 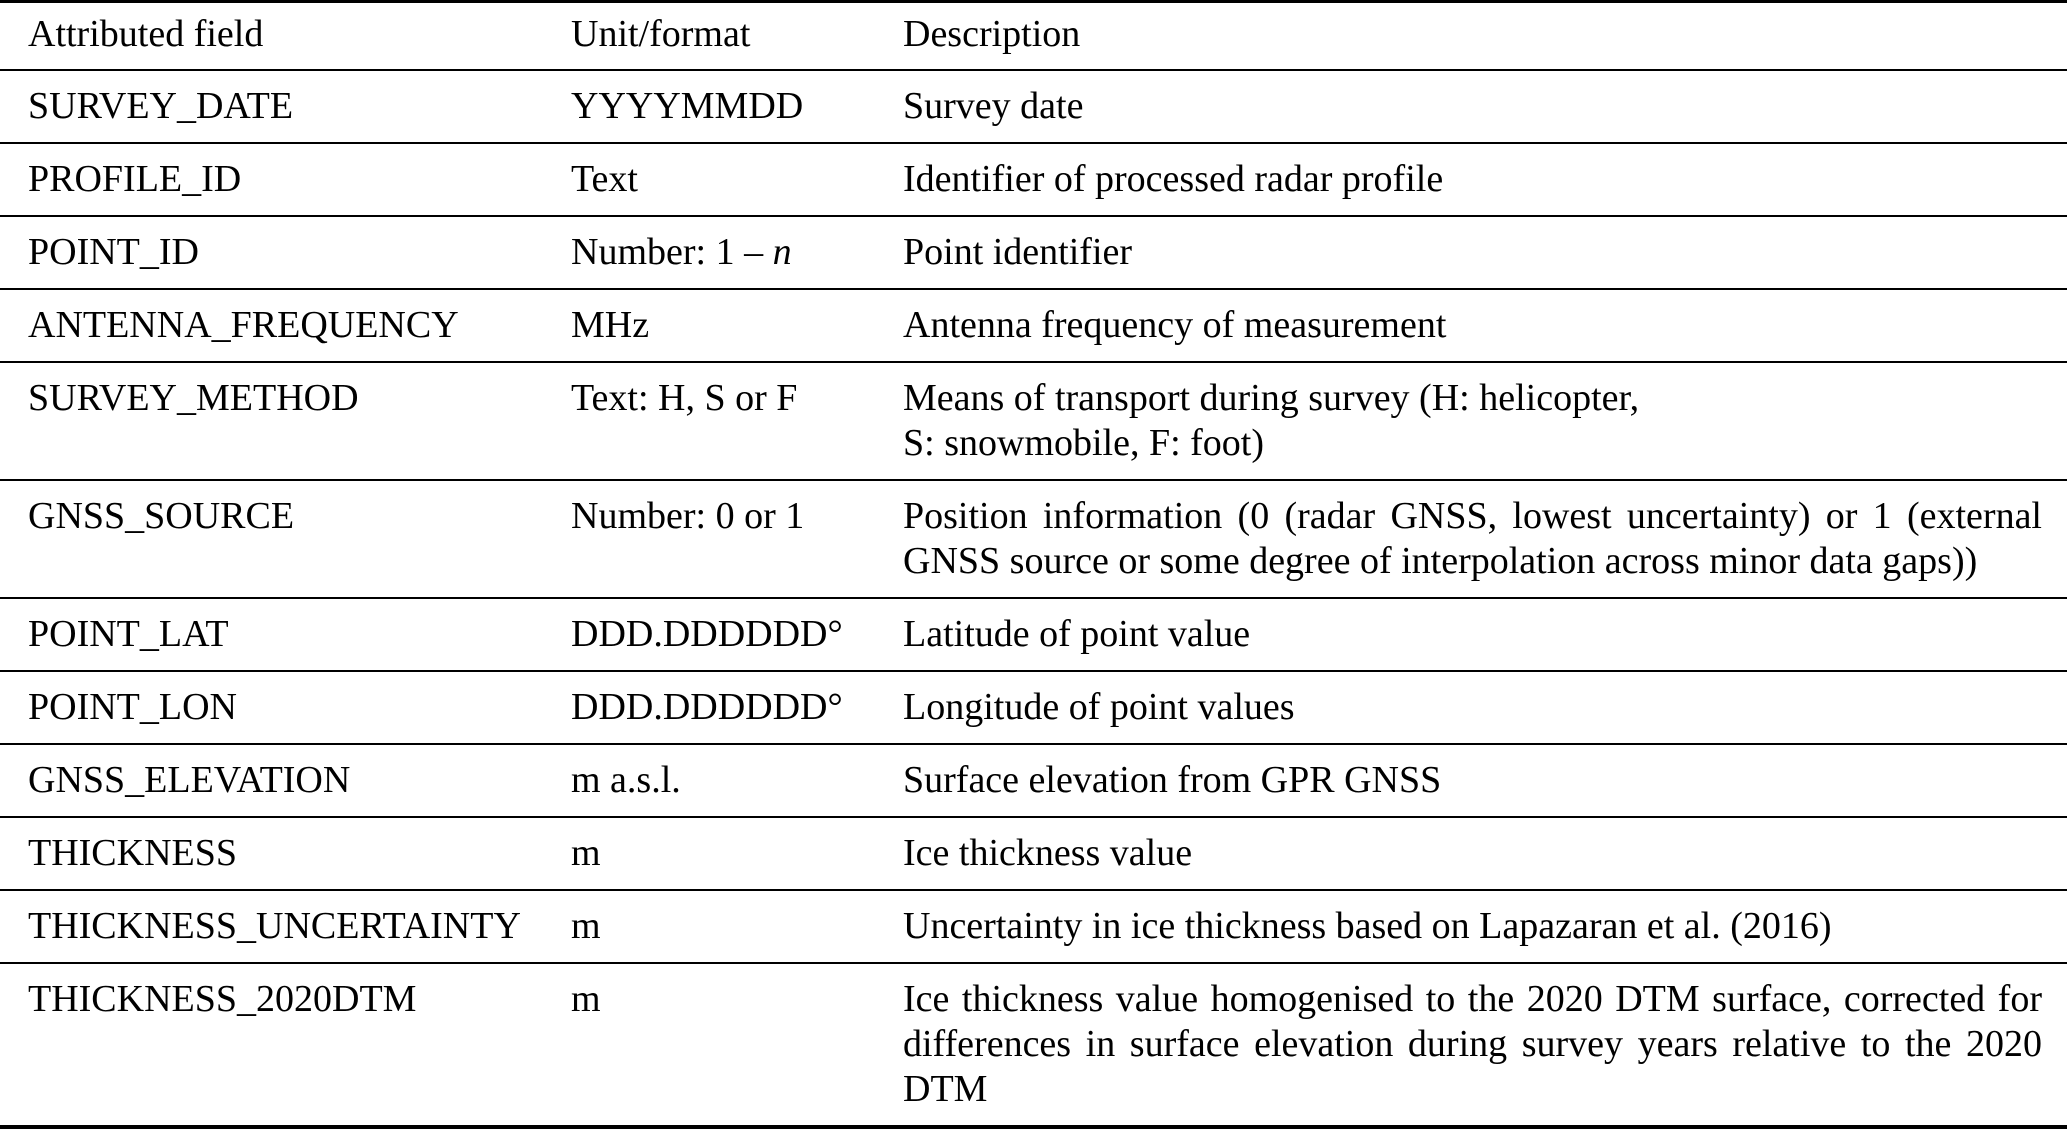 I want to click on table-row: SURVEY_DATE YYYYMMDD Survey date, so click(x=1033, y=105).